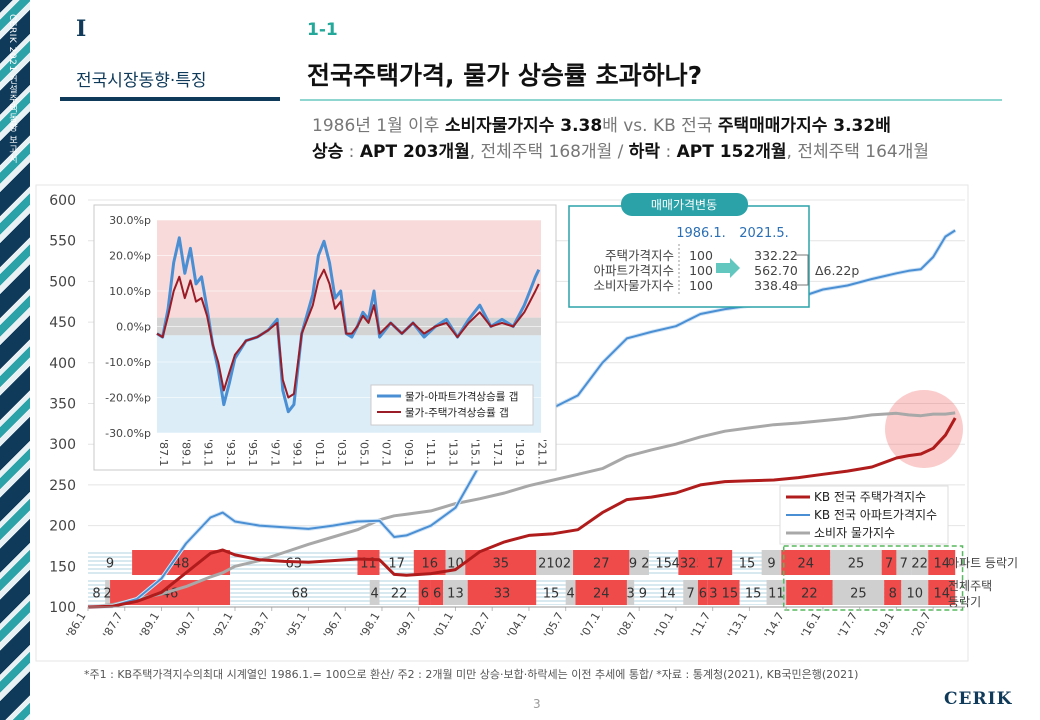  What do you see at coordinates (12, 89) in the screenshot?
I see `sidebar-stripe-text: CERIK 2021 건설주택동향 보고서` at bounding box center [12, 89].